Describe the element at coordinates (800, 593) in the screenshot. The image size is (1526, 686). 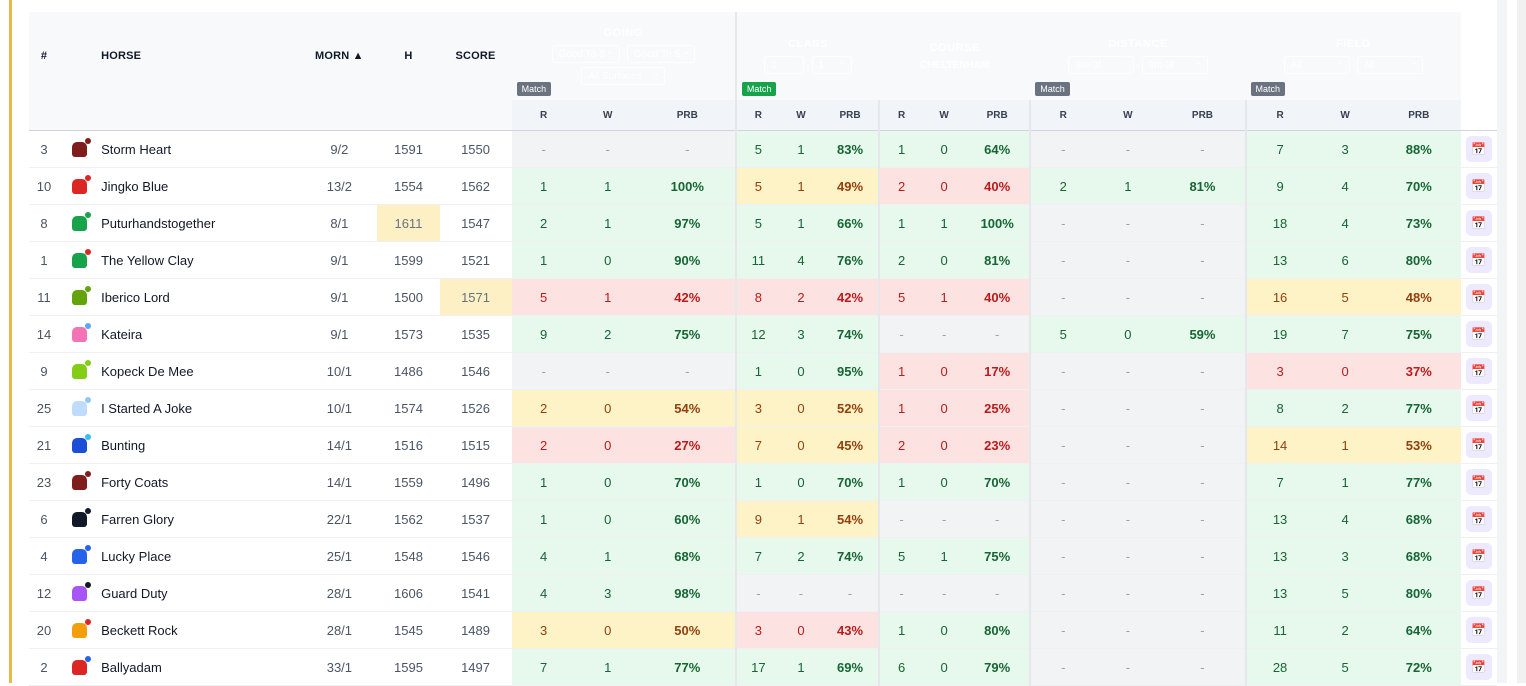
I see `class-wins: -` at that location.